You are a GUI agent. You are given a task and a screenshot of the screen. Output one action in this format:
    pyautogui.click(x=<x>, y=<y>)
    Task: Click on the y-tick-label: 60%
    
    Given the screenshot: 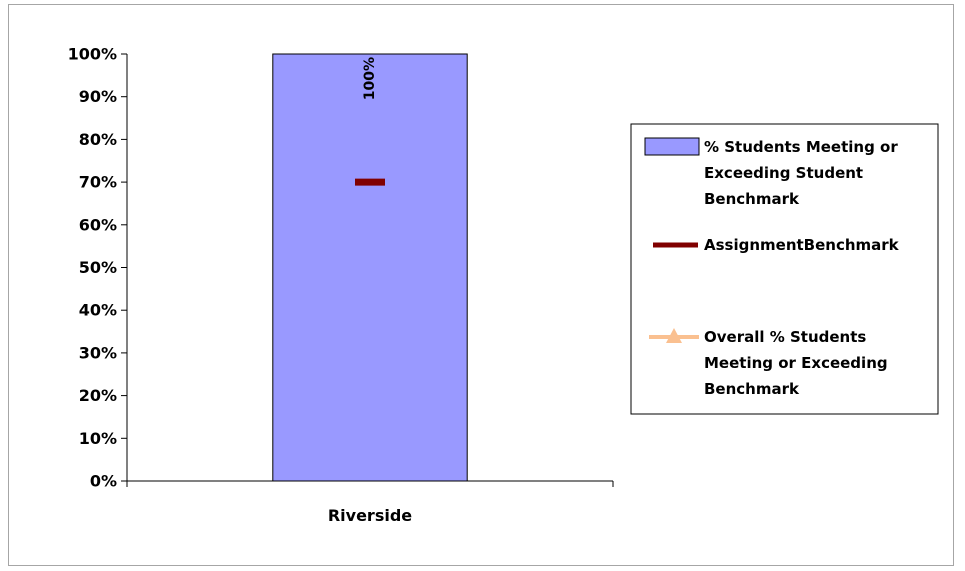 What is the action you would take?
    pyautogui.click(x=98, y=224)
    